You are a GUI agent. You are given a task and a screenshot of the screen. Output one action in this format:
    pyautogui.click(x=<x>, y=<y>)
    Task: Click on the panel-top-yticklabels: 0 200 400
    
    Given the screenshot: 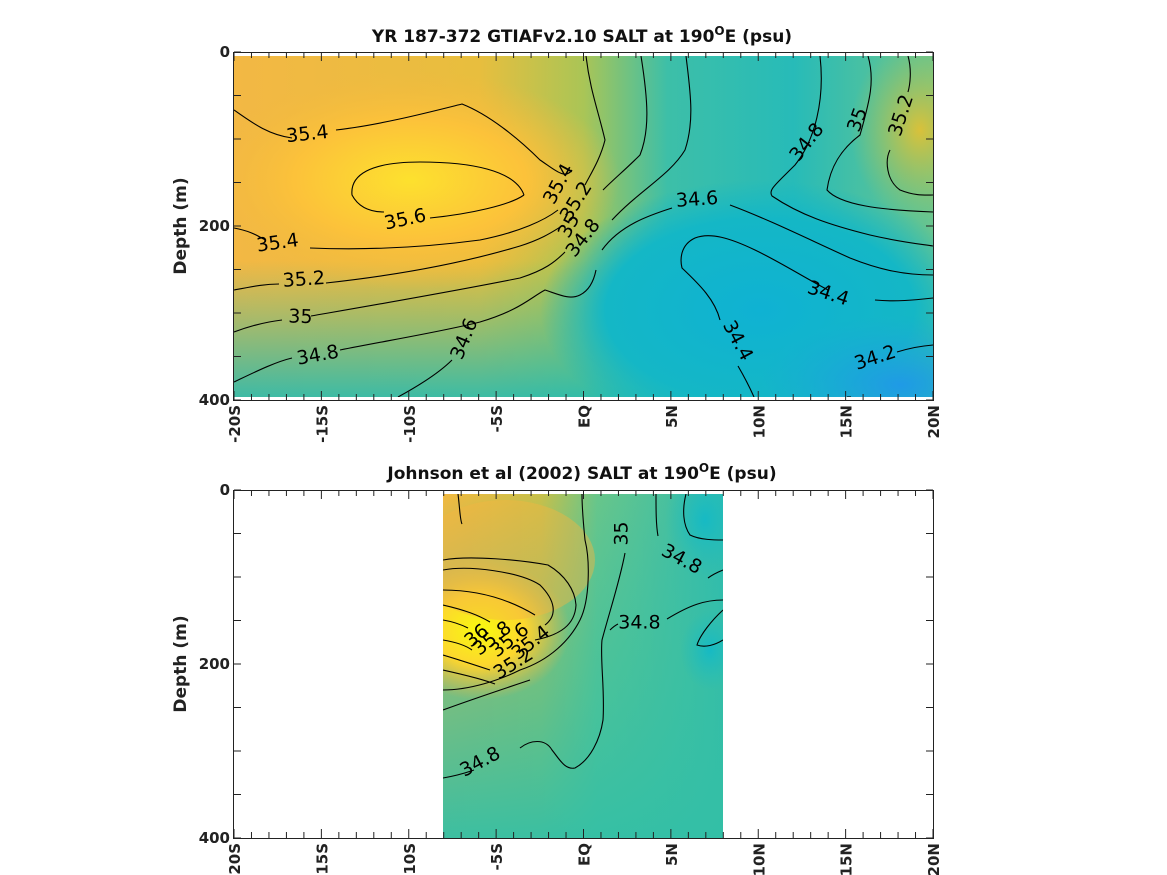 What is the action you would take?
    pyautogui.click(x=214, y=226)
    